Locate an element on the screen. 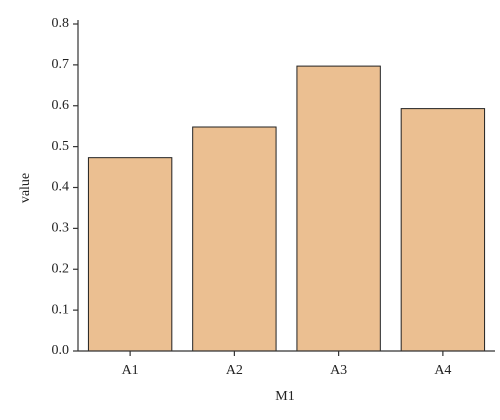 This screenshot has width=500, height=420. y-tick-label: 0.7 is located at coordinates (61, 64).